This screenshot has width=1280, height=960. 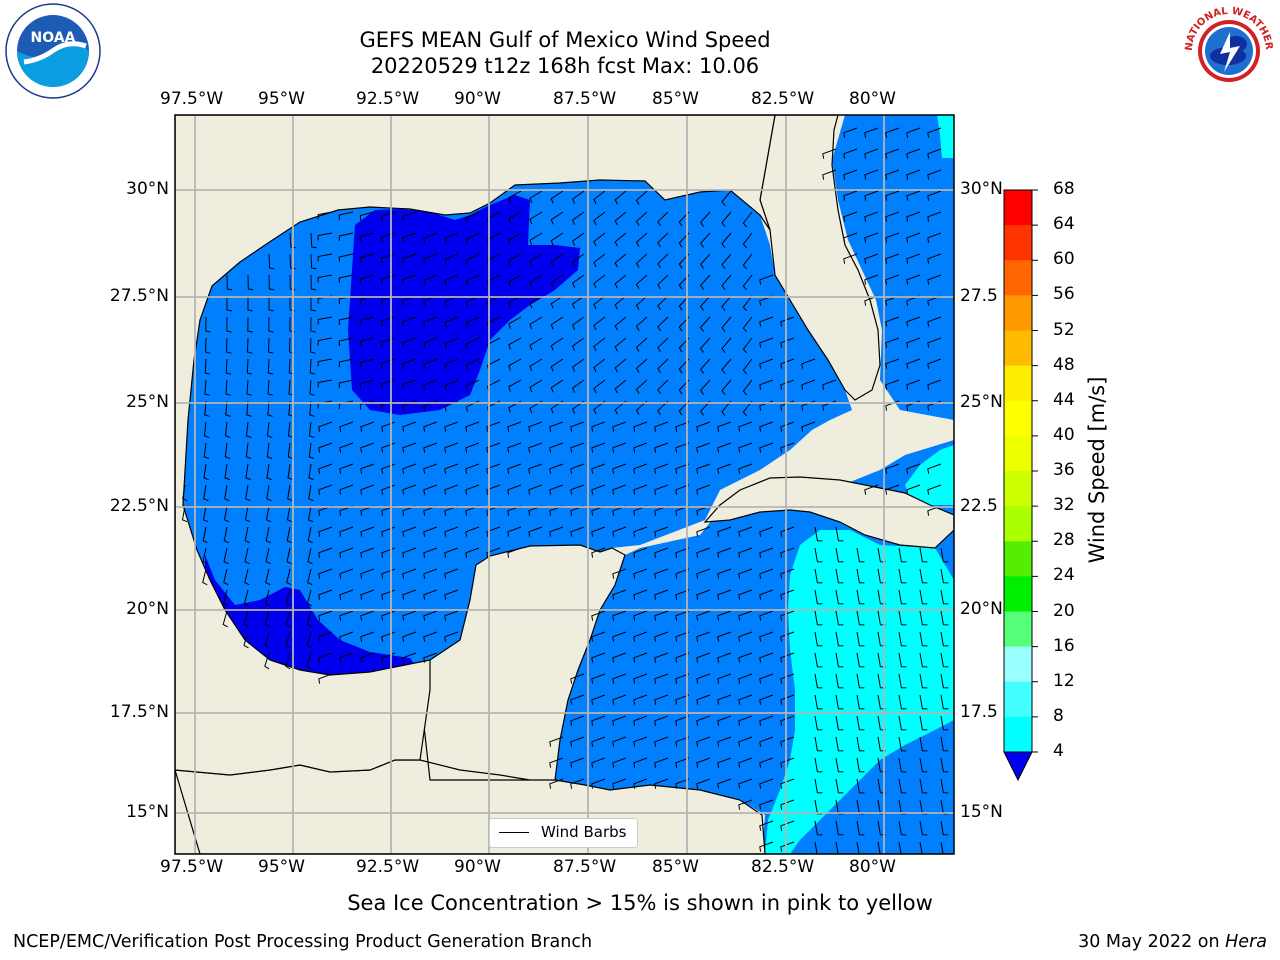 I want to click on lon-label-bottom: 80°W, so click(x=872, y=867).